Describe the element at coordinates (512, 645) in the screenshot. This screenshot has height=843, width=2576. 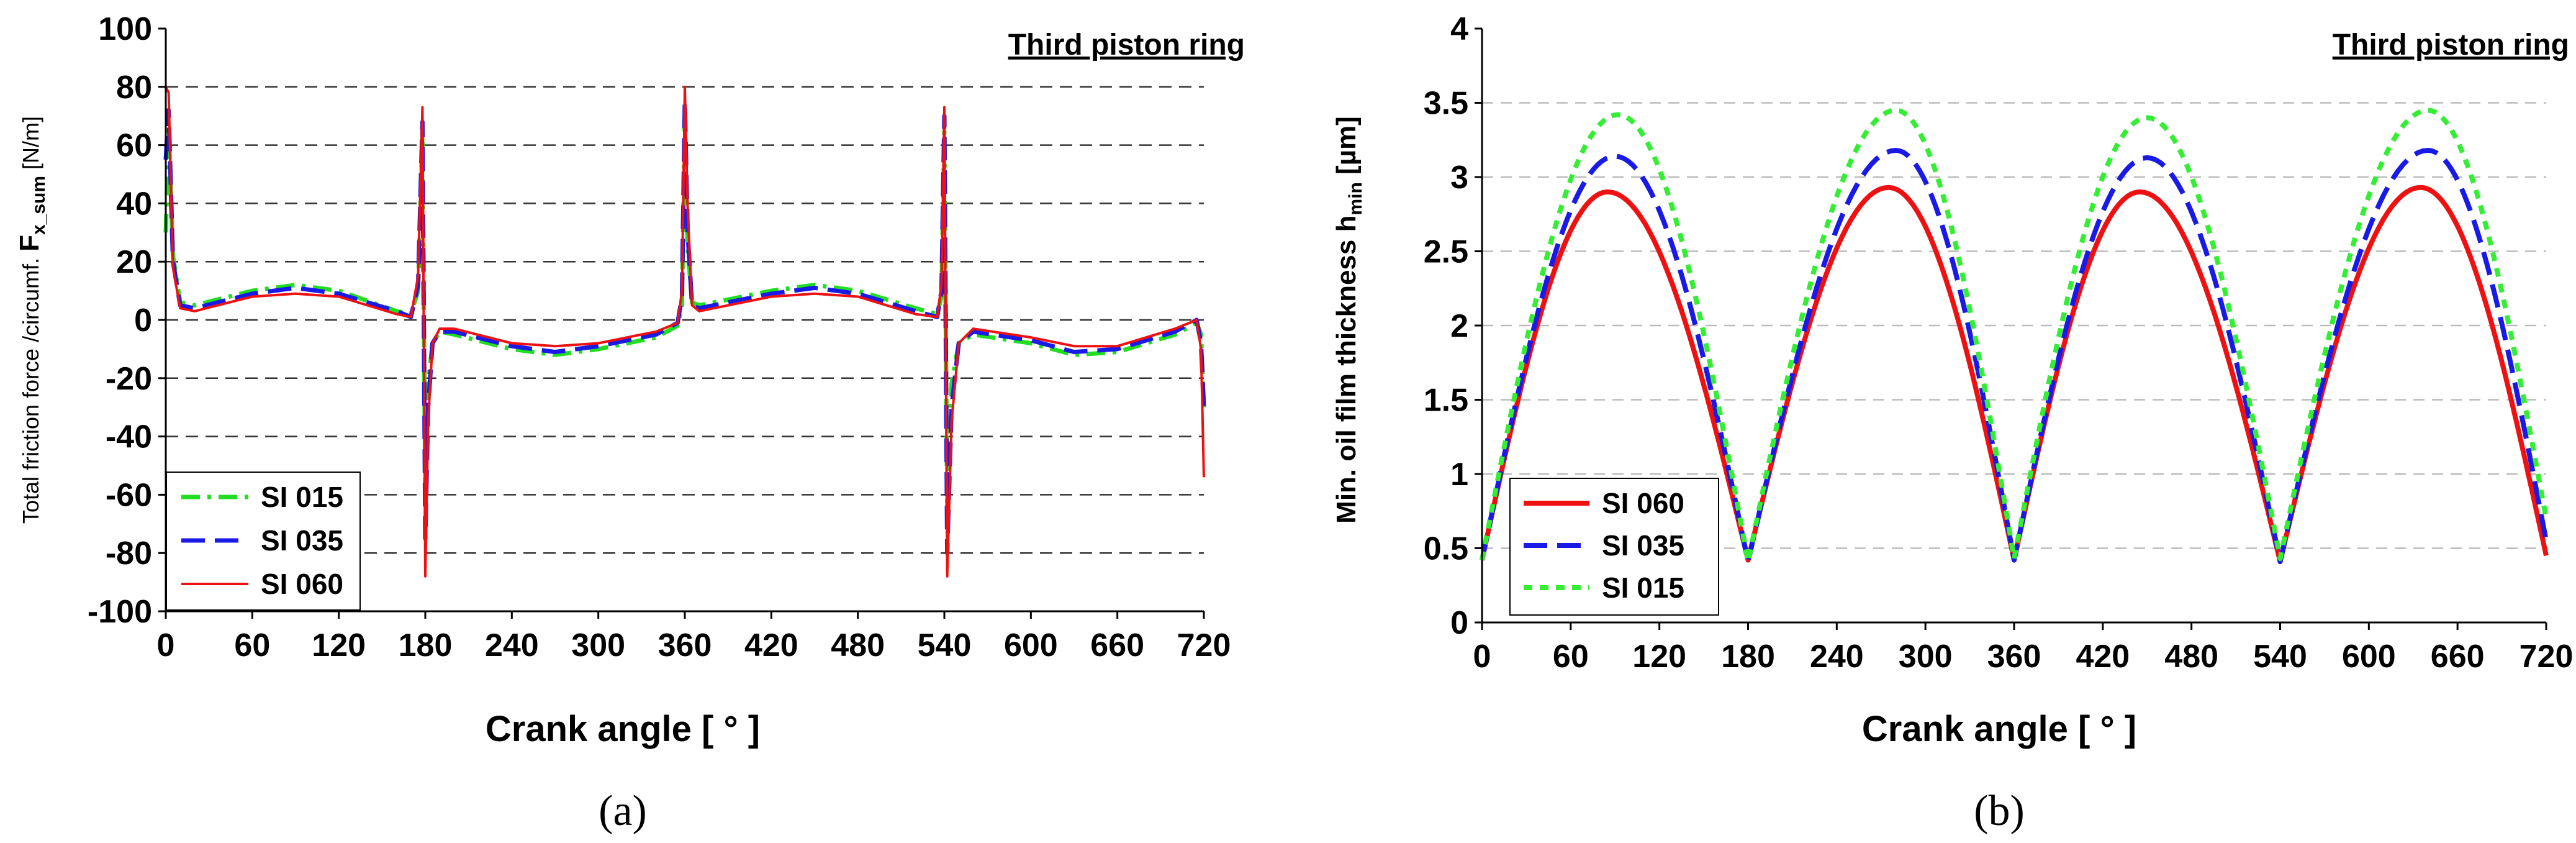
I see `panel-a-x-tick-label: 240` at that location.